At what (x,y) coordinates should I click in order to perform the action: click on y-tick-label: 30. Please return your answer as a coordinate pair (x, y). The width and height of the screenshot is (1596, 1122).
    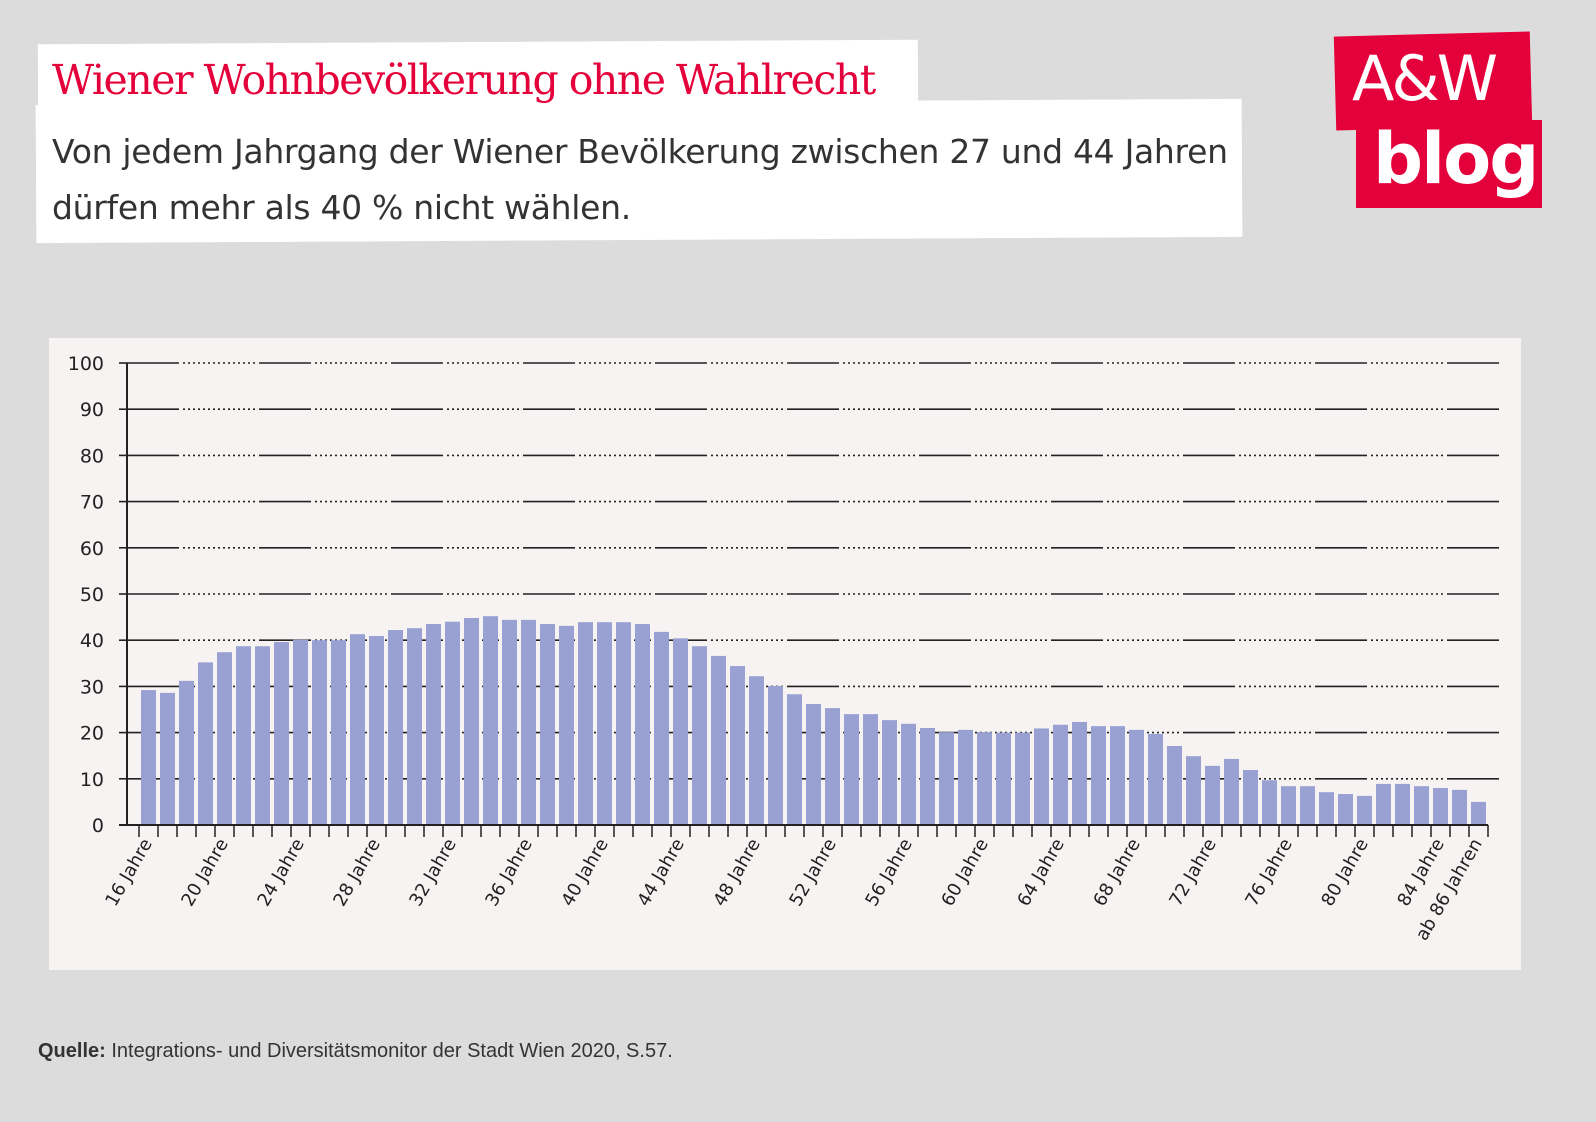
    Looking at the image, I should click on (92, 687).